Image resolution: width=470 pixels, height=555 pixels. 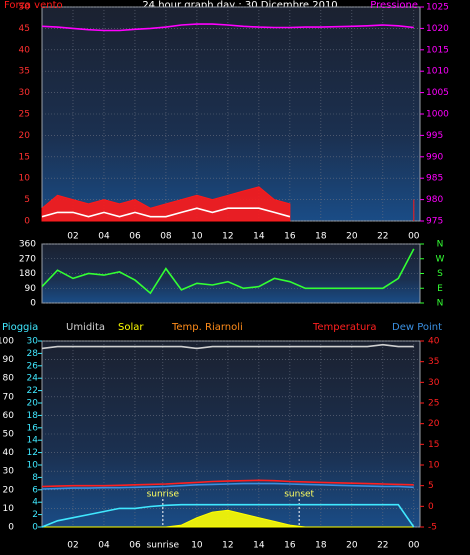 I want to click on y2-tick-label: 990, so click(x=434, y=157).